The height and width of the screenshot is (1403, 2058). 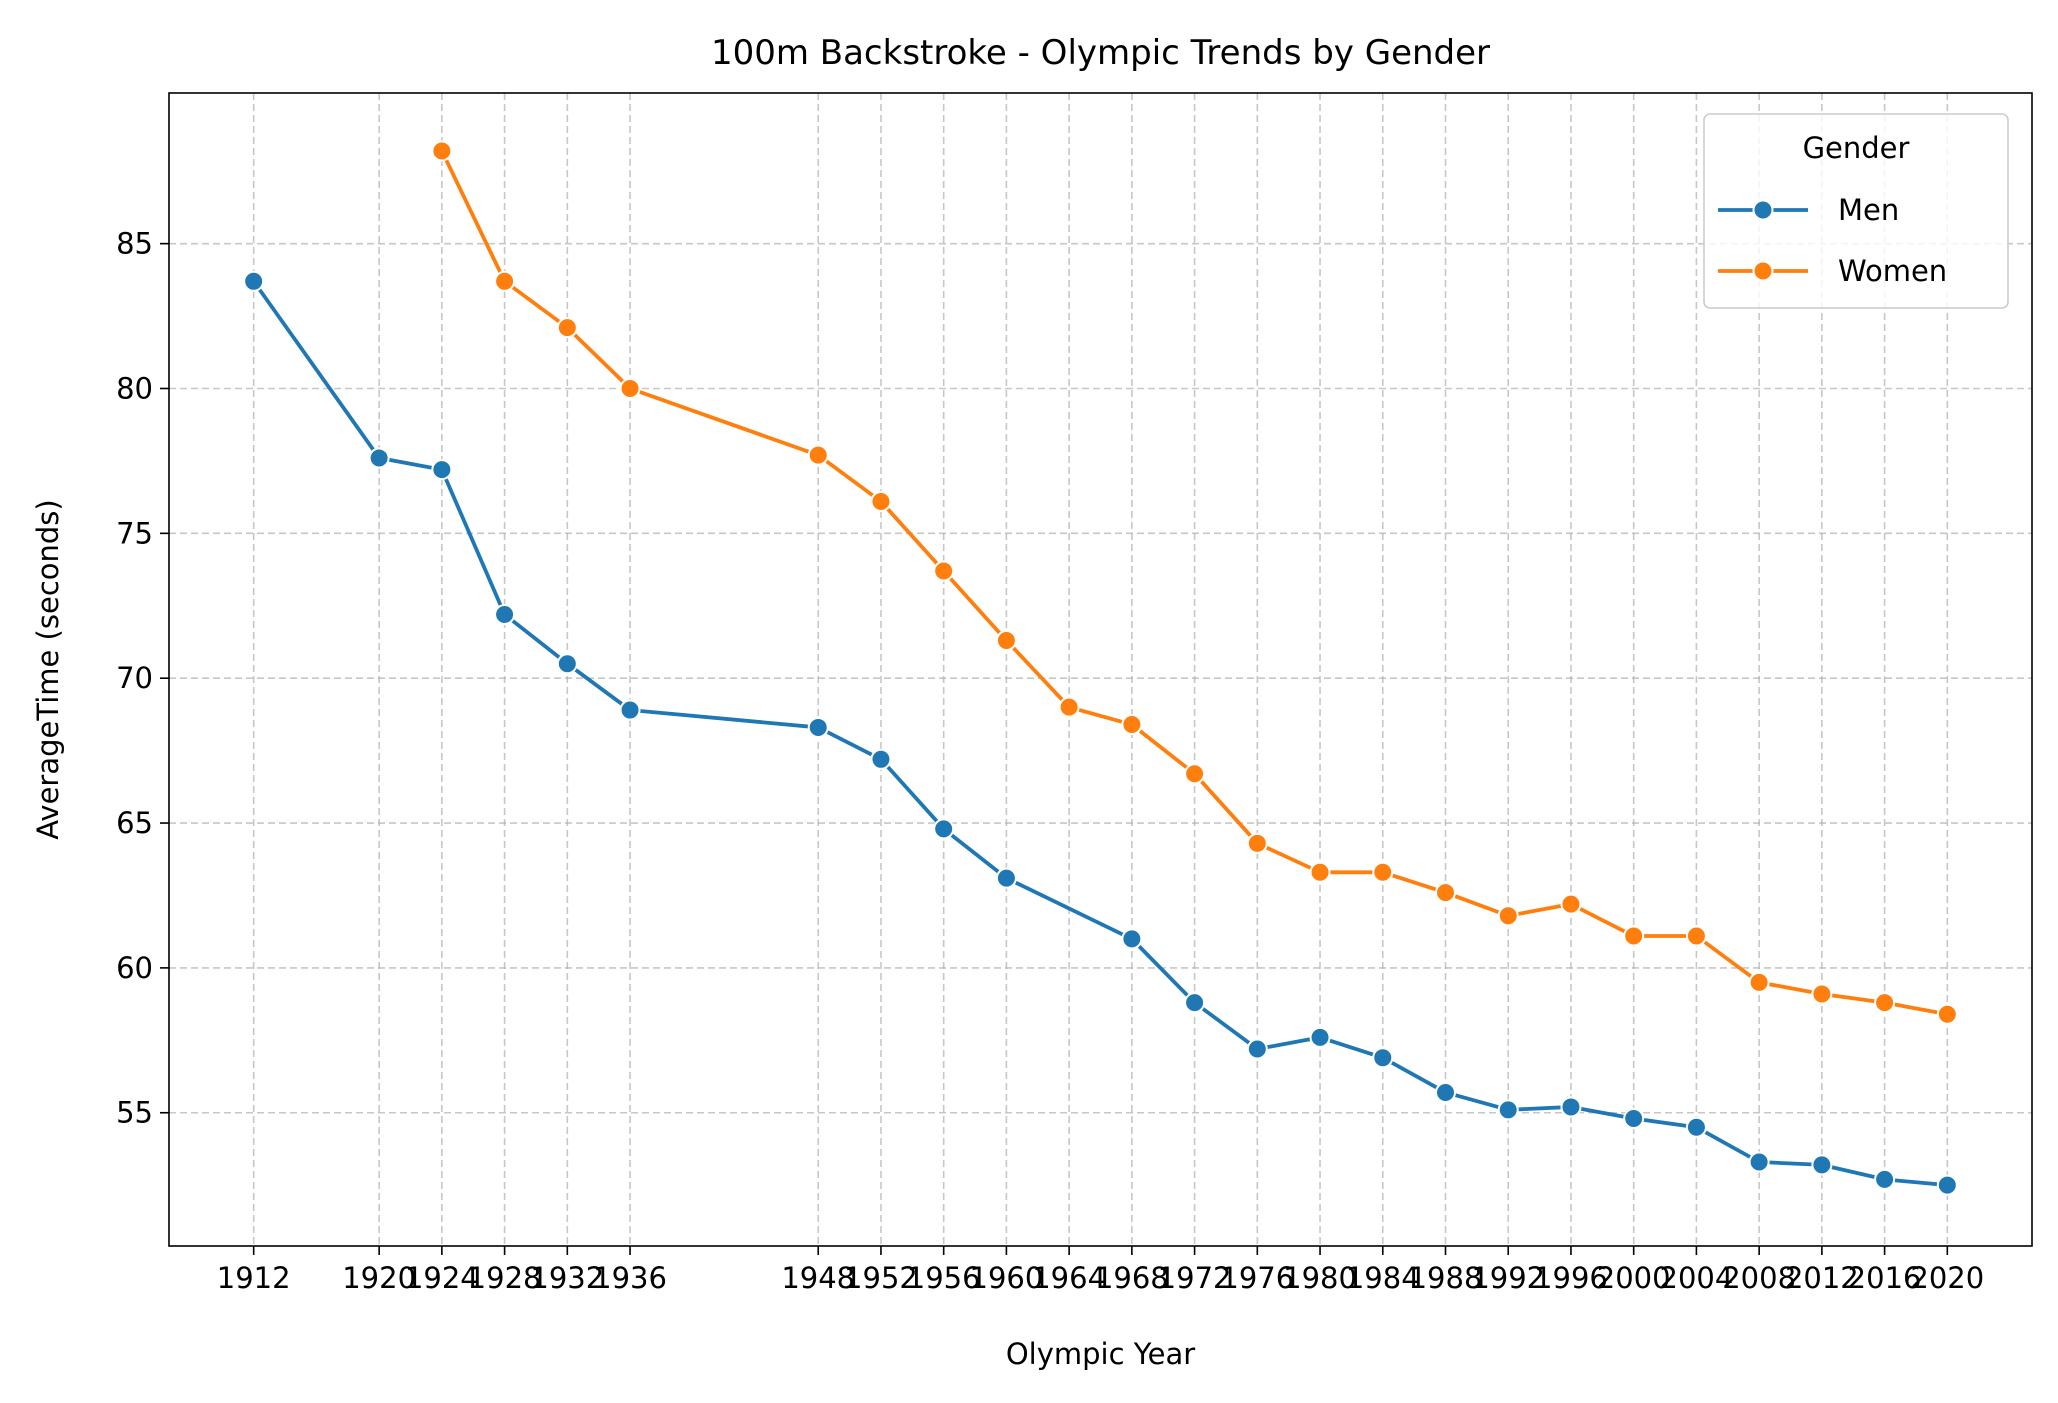 I want to click on x-tick-label: 1936, so click(x=630, y=1278).